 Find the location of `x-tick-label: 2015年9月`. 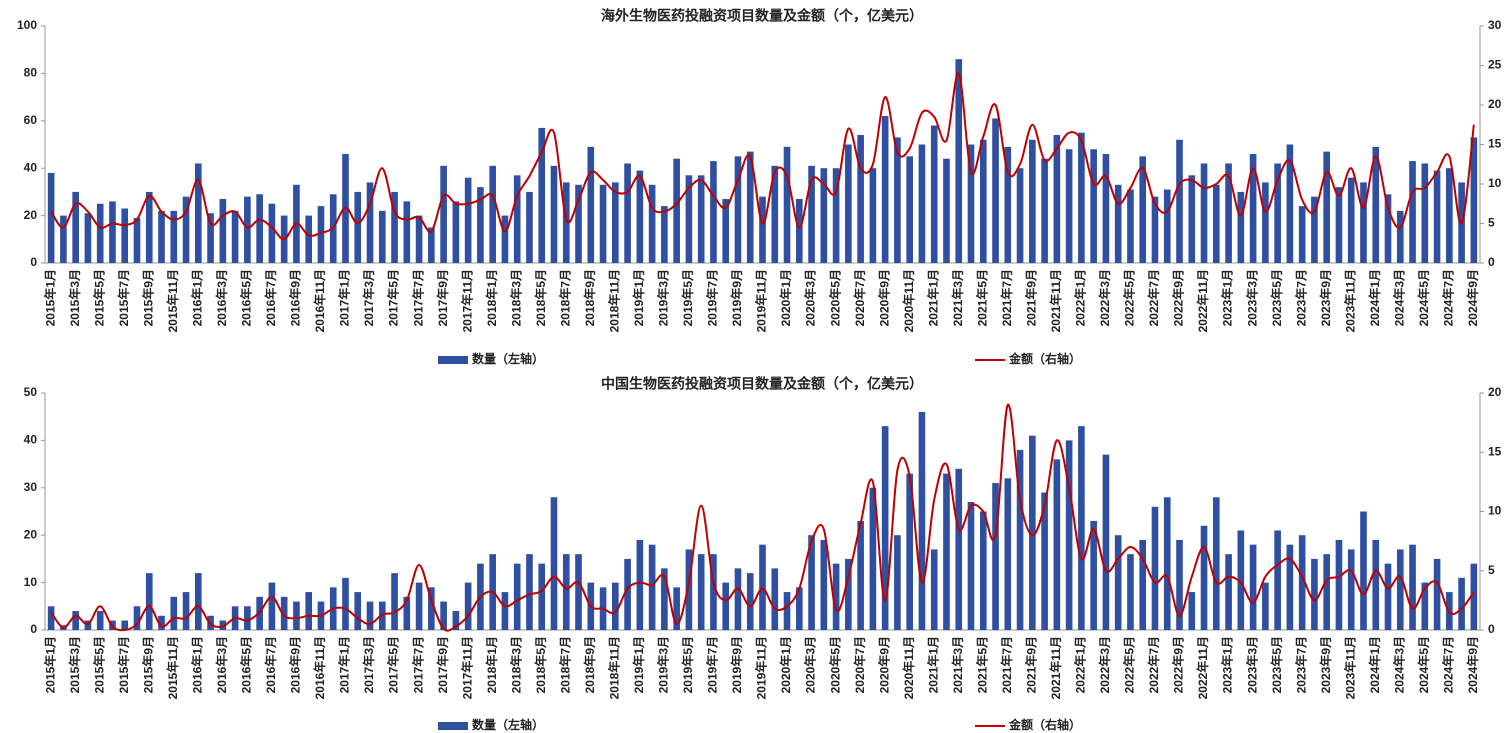

x-tick-label: 2015年9月 is located at coordinates (147, 664).